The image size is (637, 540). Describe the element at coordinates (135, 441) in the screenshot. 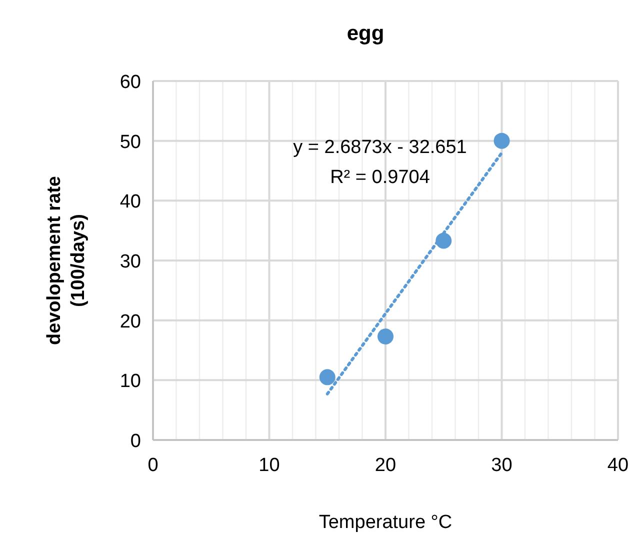

I see `y-tick-label: 0` at that location.